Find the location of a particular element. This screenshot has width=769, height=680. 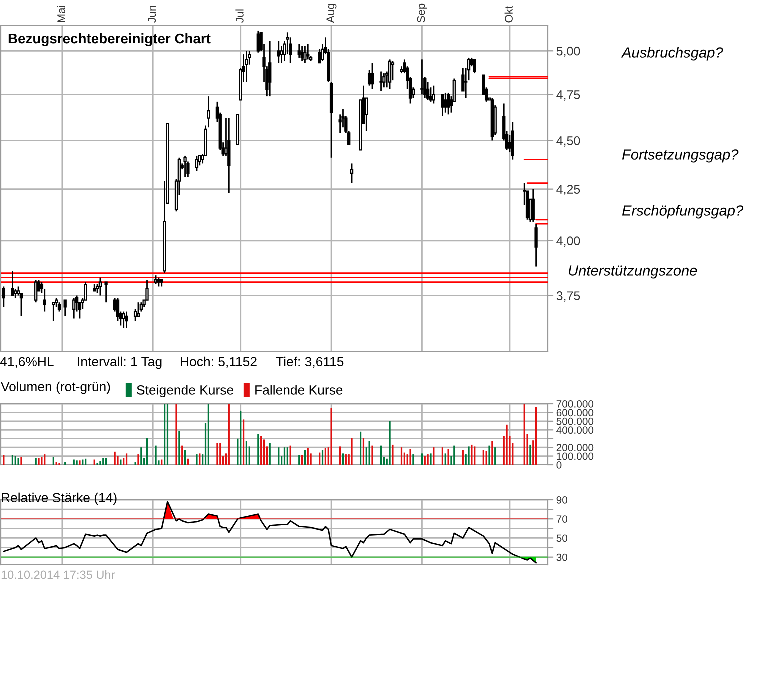

y-tick-label: 70 is located at coordinates (562, 519).